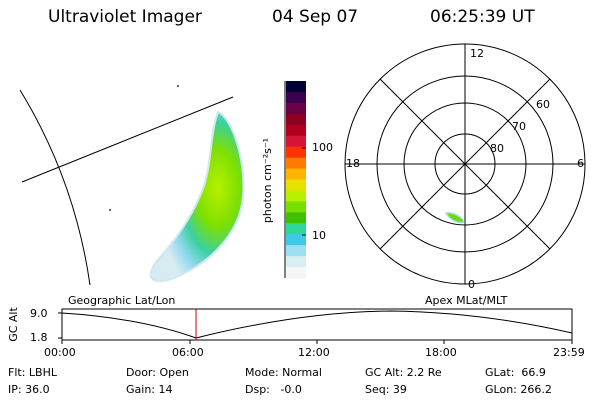  I want to click on colorbar, so click(296, 180).